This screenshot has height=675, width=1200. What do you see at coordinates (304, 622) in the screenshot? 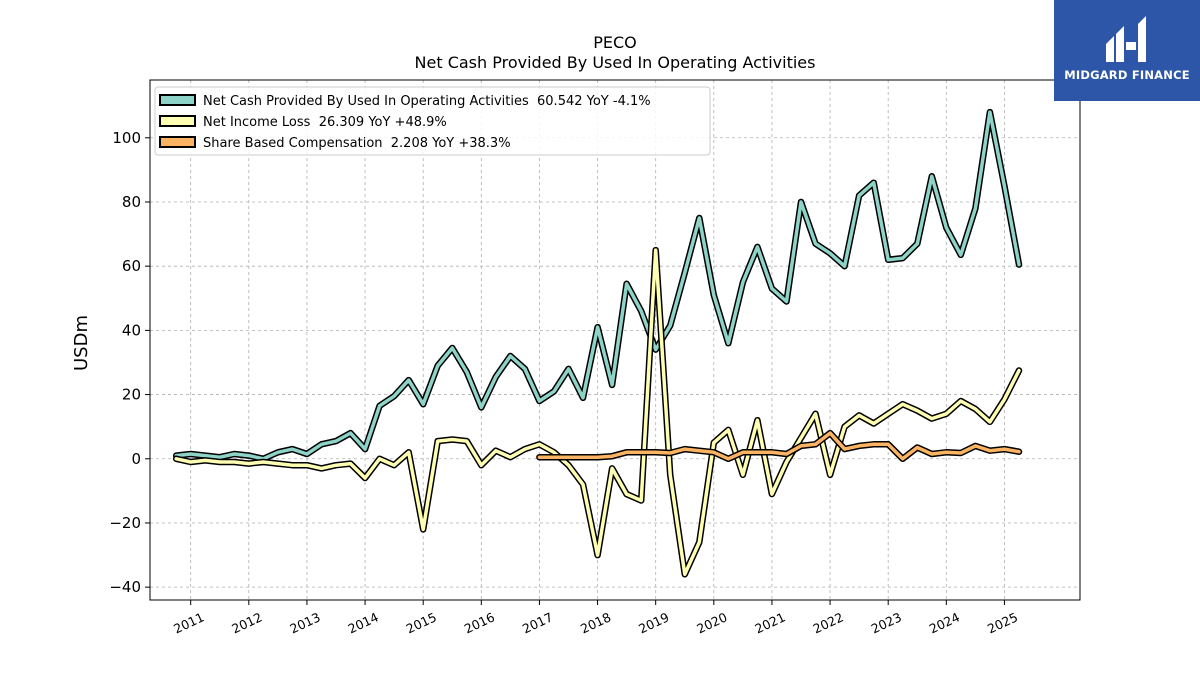
I see `x-tick-label: 2013` at bounding box center [304, 622].